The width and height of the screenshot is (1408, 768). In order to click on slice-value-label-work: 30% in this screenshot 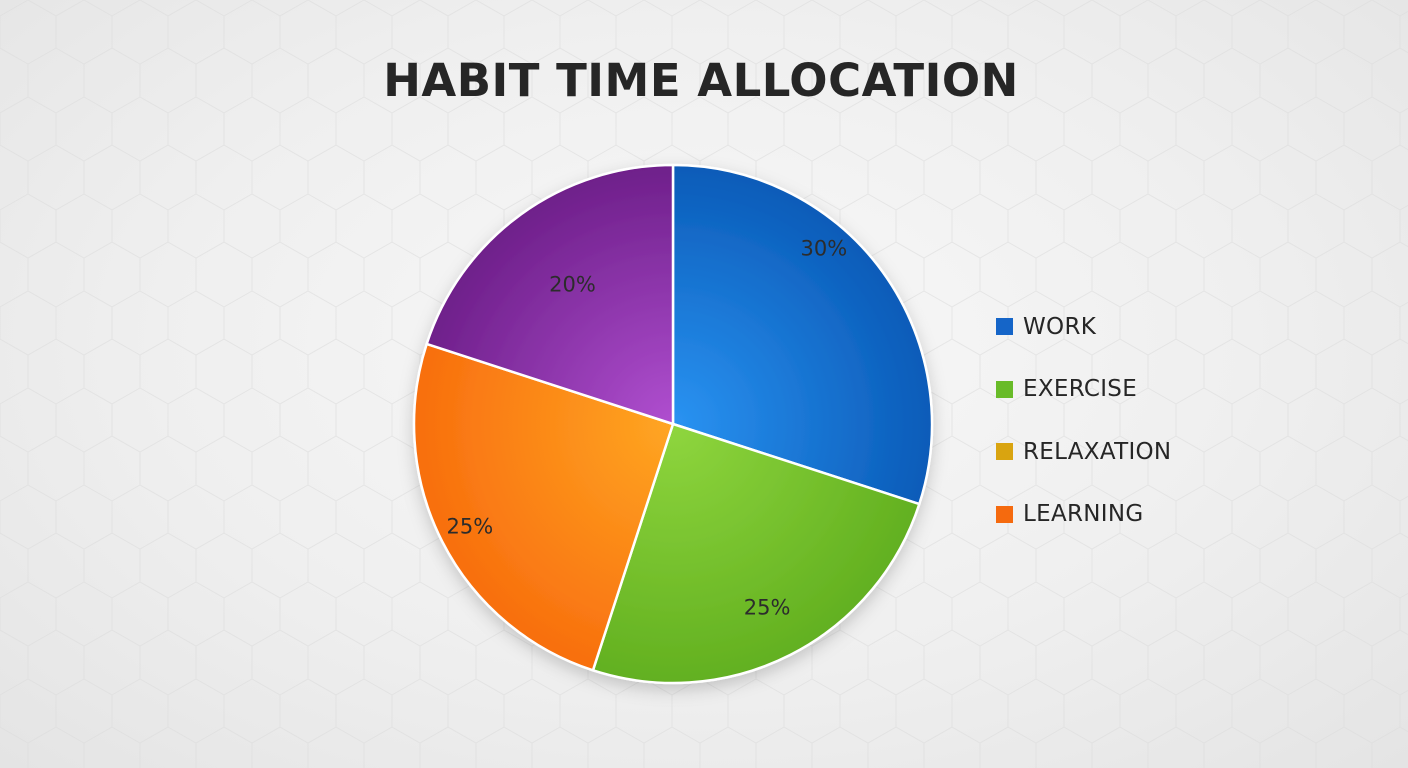, I will do `click(824, 248)`.